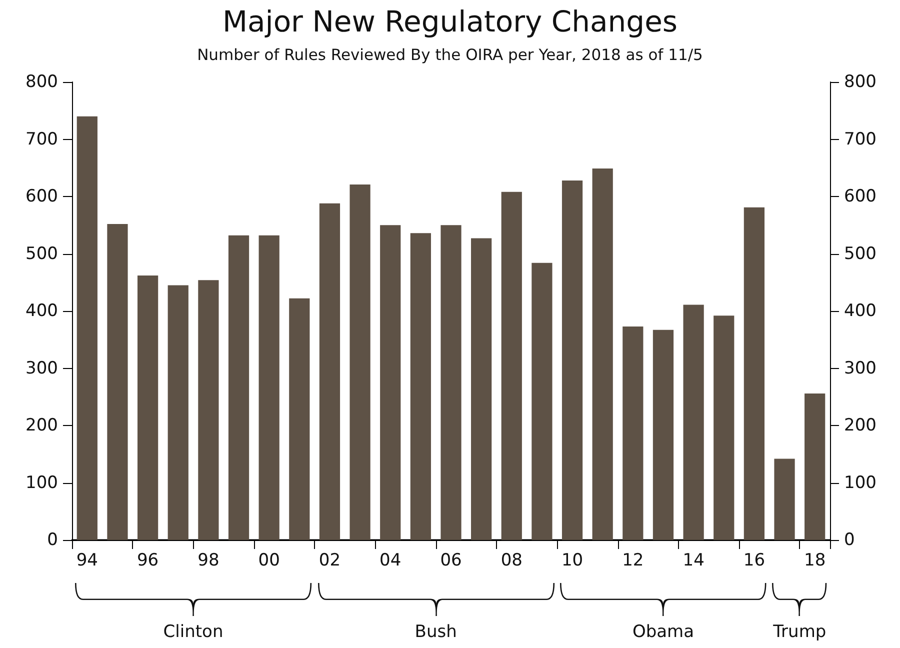  What do you see at coordinates (860, 426) in the screenshot?
I see `y2-tick-label: 200` at bounding box center [860, 426].